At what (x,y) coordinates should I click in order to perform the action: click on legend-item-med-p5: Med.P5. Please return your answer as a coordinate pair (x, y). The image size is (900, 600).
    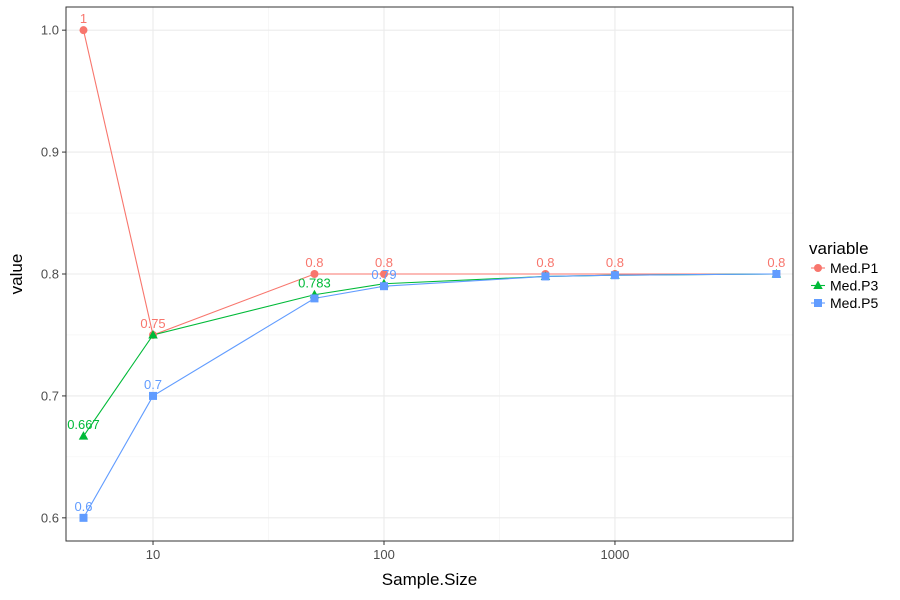
    Looking at the image, I should click on (844, 303).